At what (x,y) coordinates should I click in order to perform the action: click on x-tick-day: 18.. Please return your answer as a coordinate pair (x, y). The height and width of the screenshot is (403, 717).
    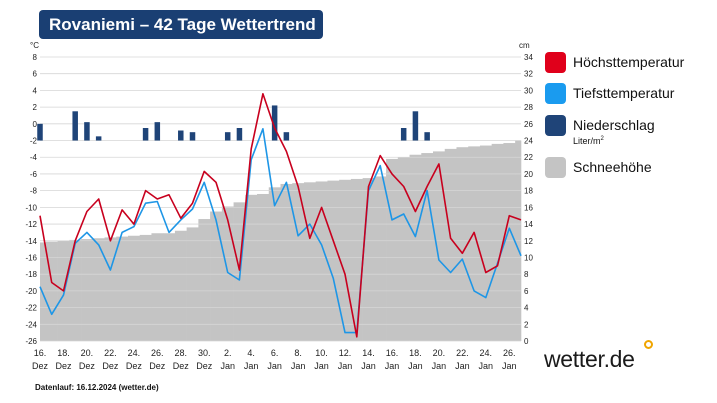
    Looking at the image, I should click on (63, 353).